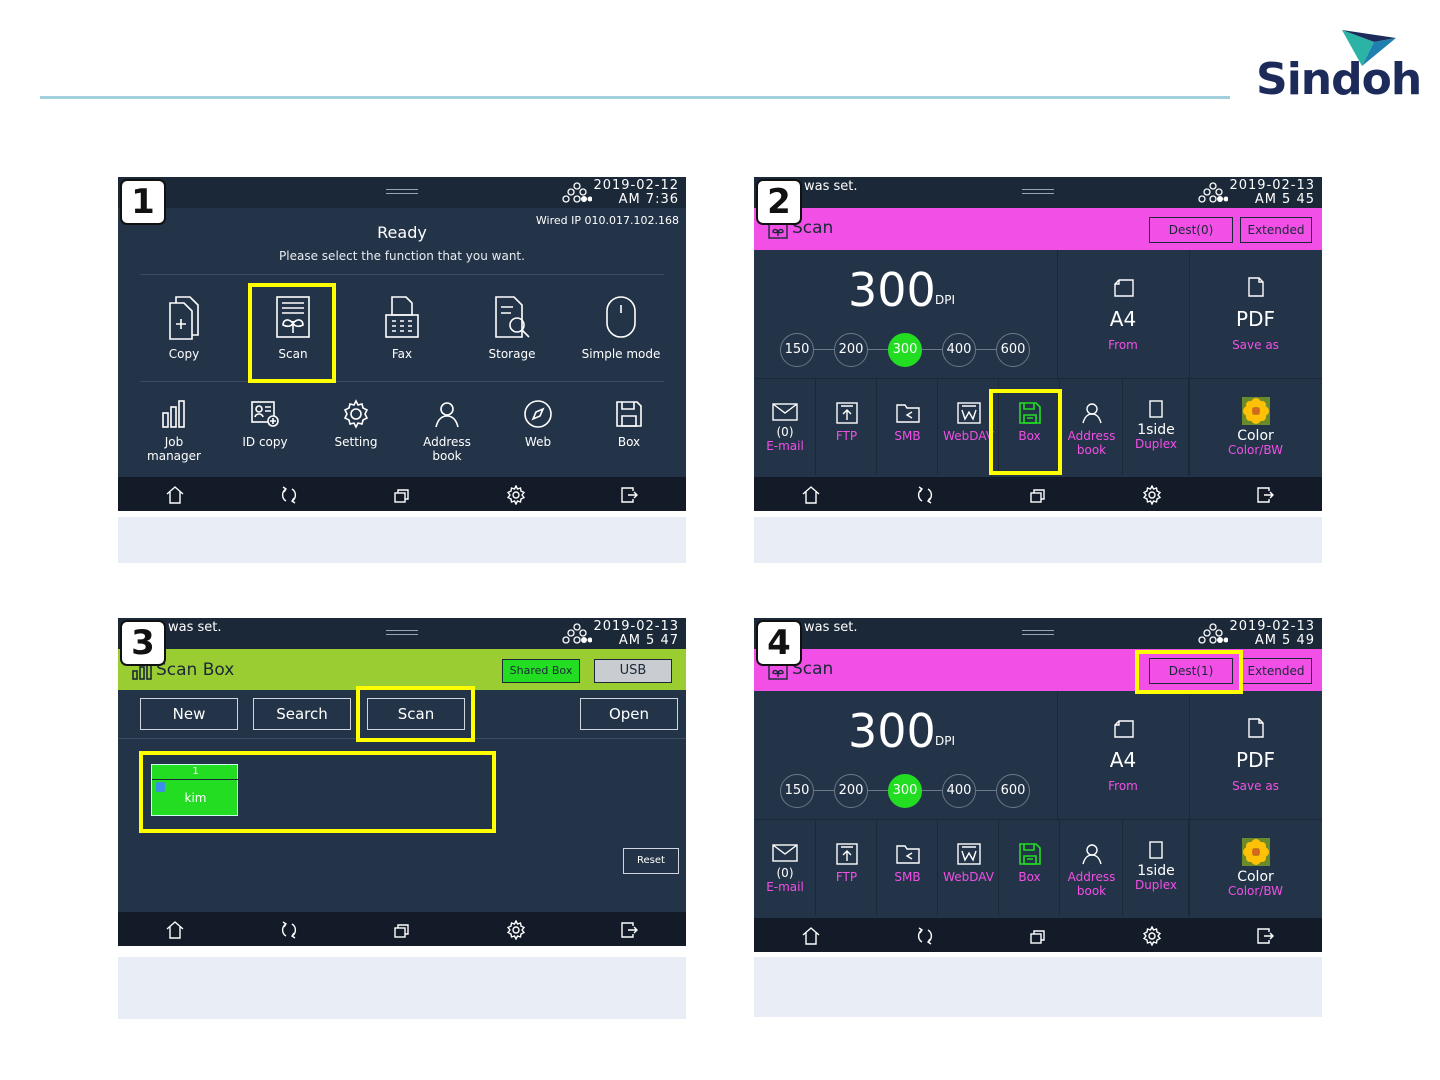 This screenshot has width=1440, height=1080. Describe the element at coordinates (541, 671) in the screenshot. I see `shared-box-button: Shared Box` at that location.